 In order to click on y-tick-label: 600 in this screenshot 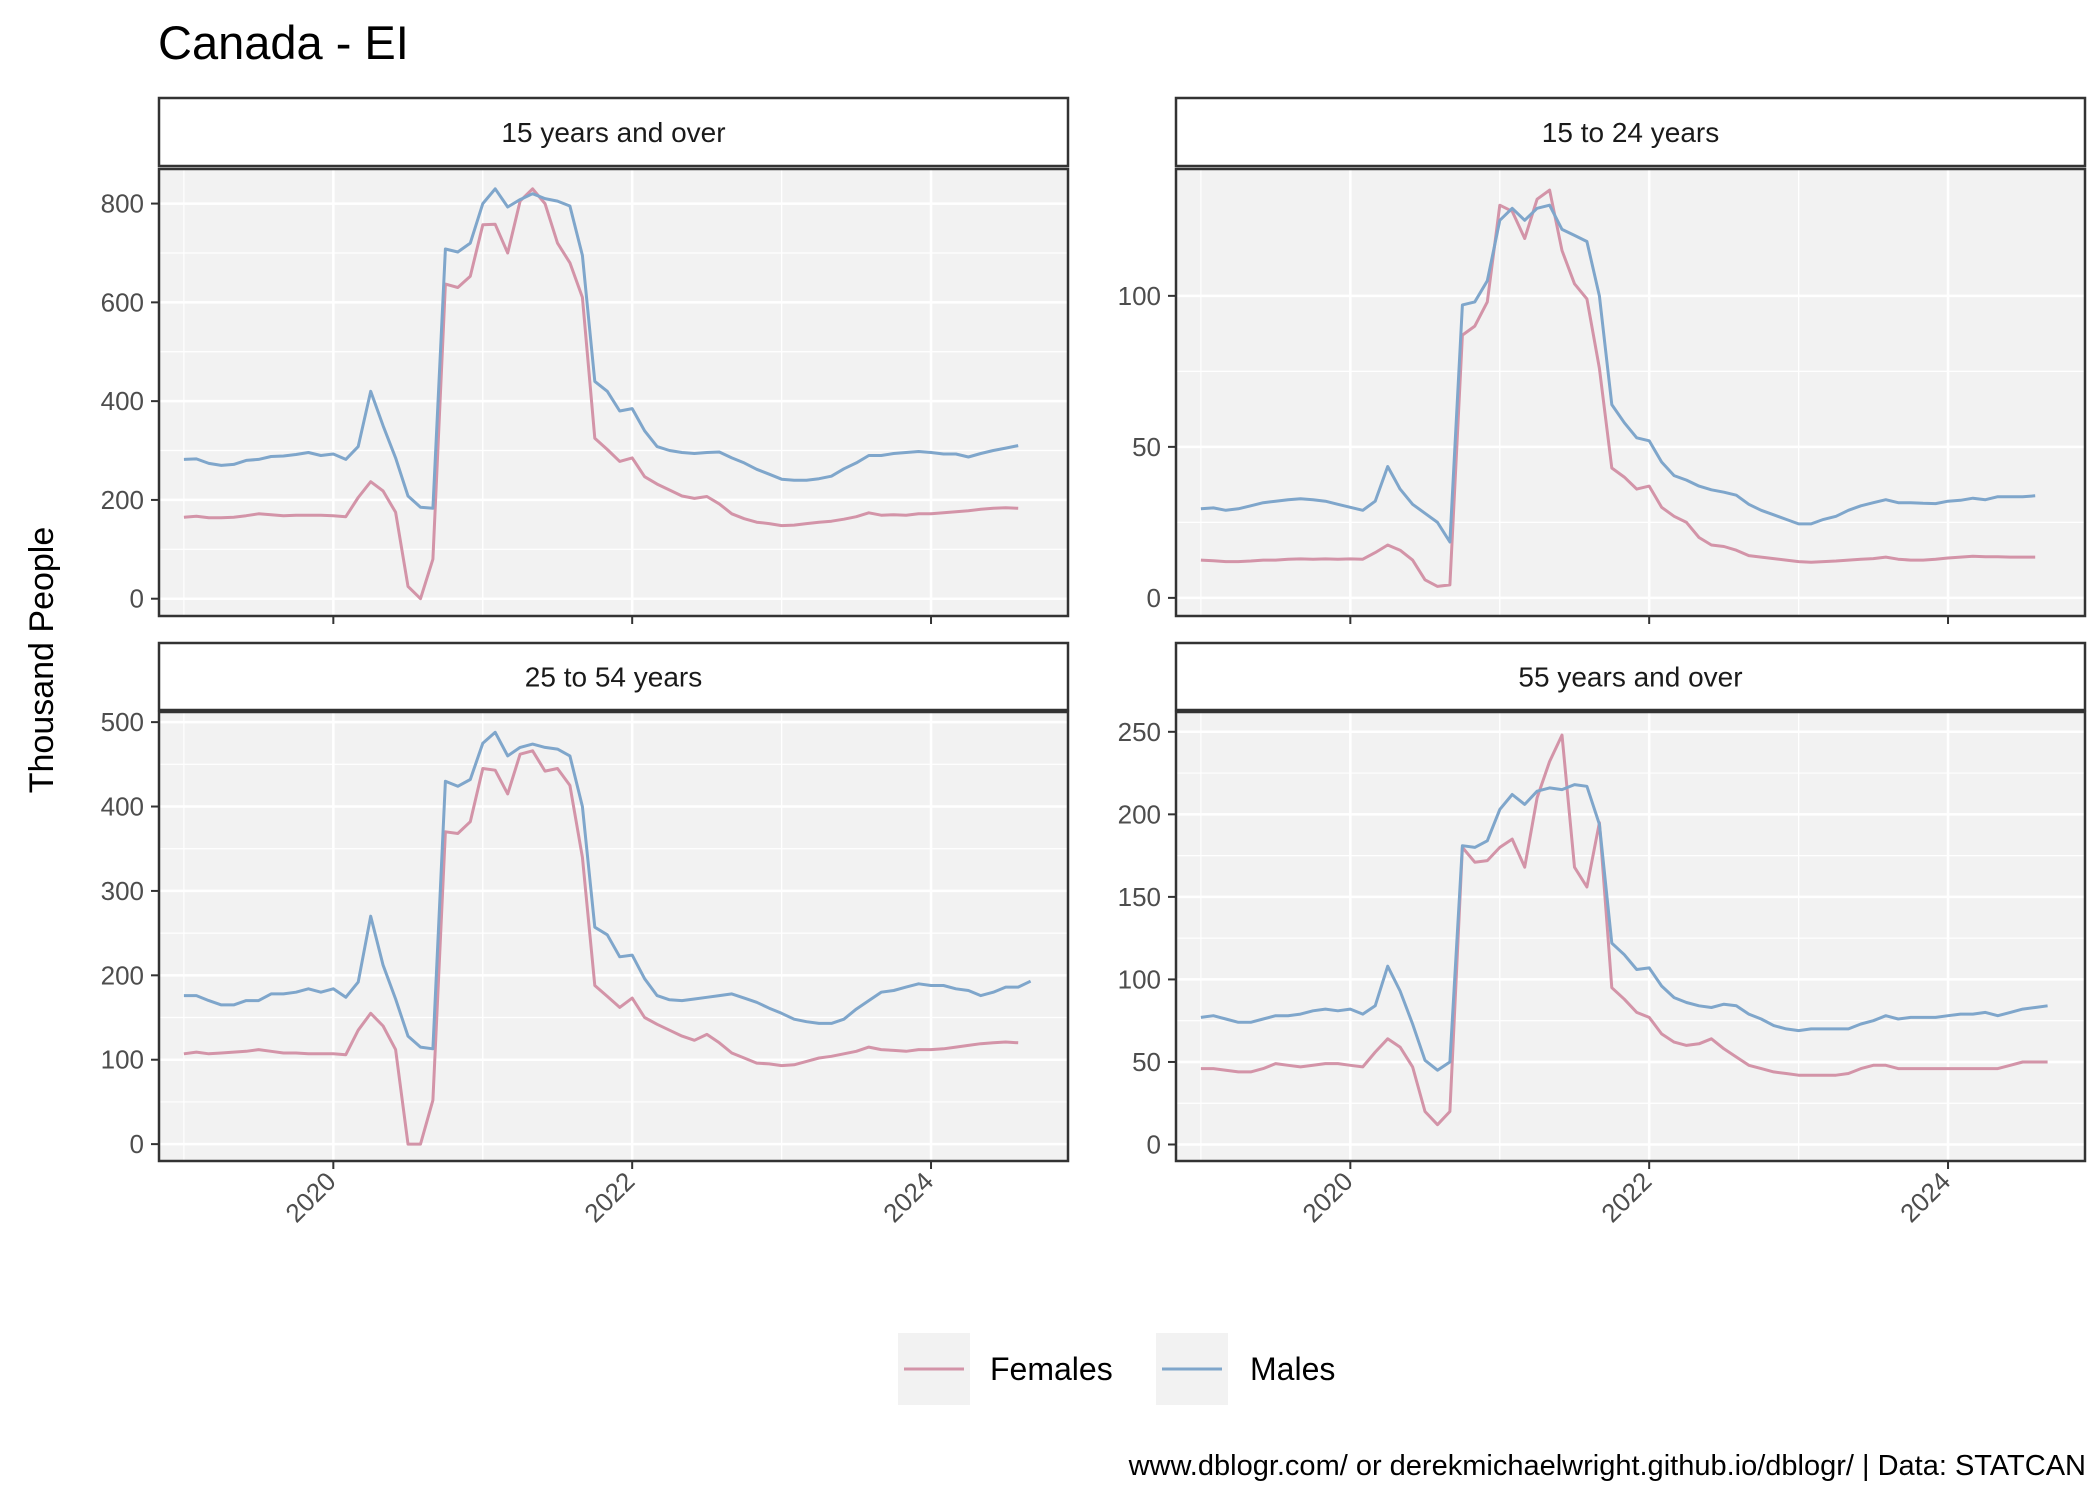, I will do `click(122, 302)`.